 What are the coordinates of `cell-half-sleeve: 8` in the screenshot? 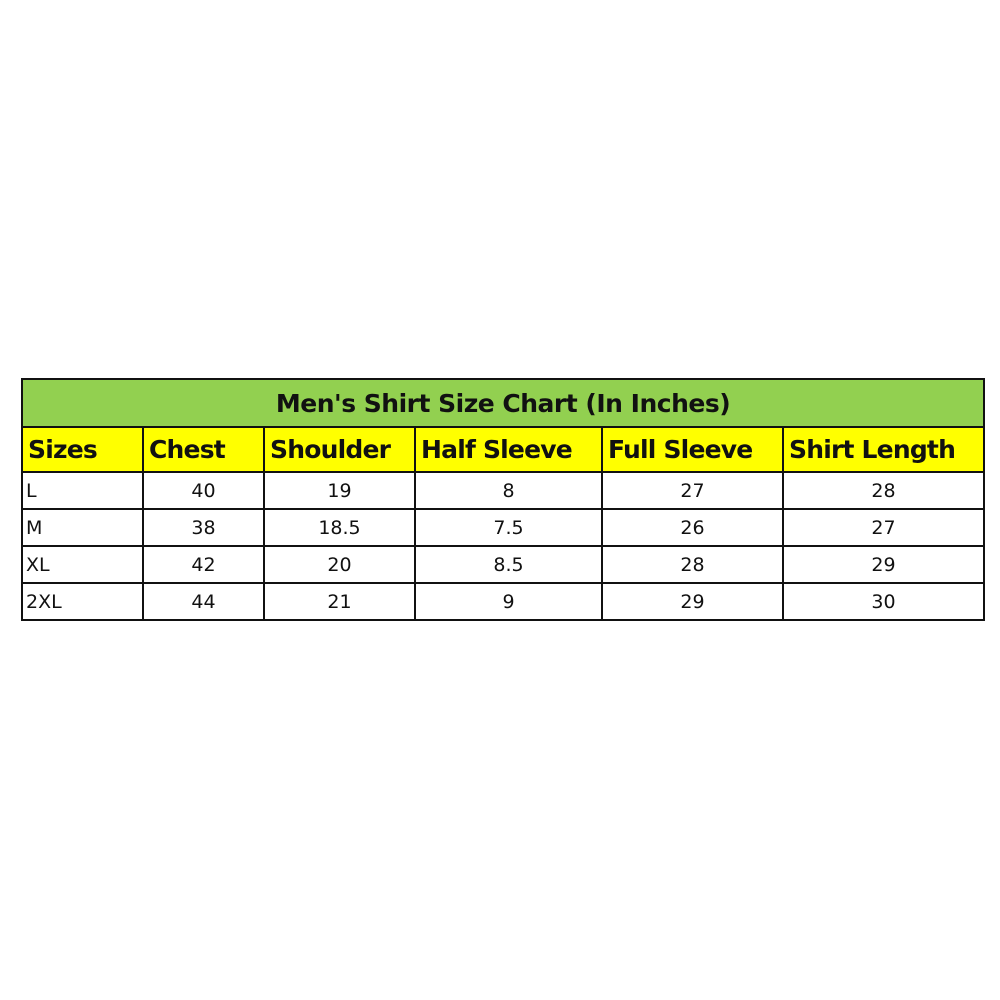 It's located at (508, 490).